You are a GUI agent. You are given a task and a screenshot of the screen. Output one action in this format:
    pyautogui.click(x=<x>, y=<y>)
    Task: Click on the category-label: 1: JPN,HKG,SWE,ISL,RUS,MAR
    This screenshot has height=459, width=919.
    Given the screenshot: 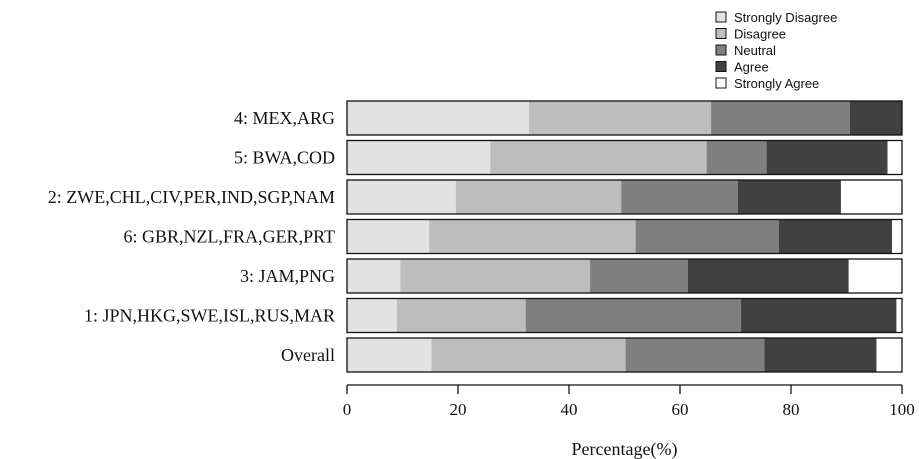 What is the action you would take?
    pyautogui.click(x=209, y=316)
    